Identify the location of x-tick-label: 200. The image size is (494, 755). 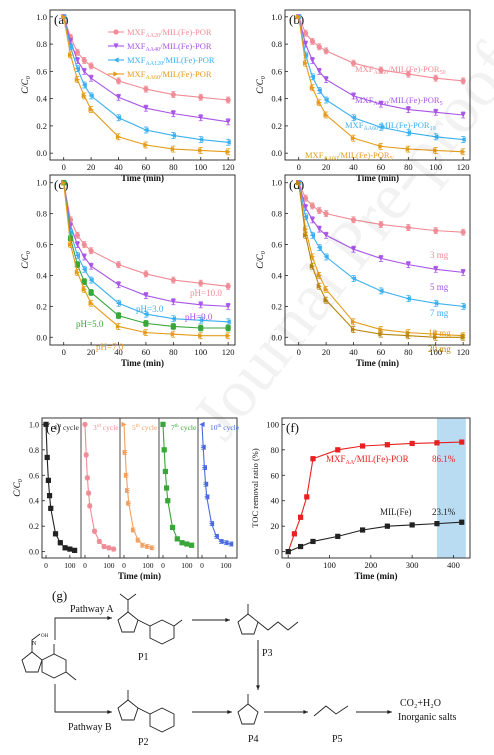
(370, 565).